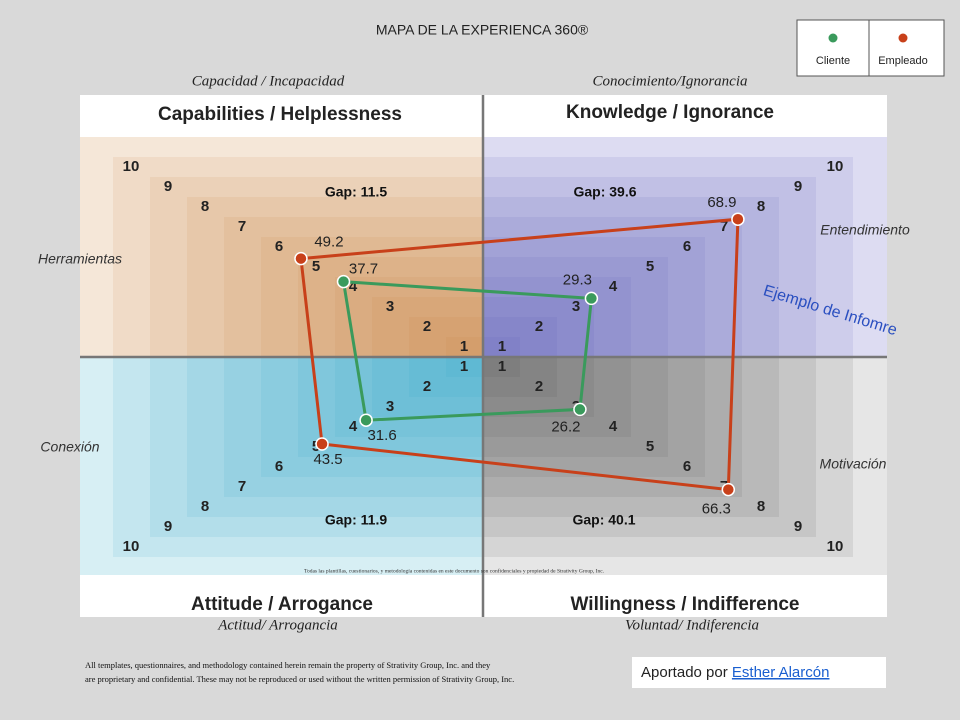 Image resolution: width=960 pixels, height=720 pixels. I want to click on legend-box, so click(870, 48).